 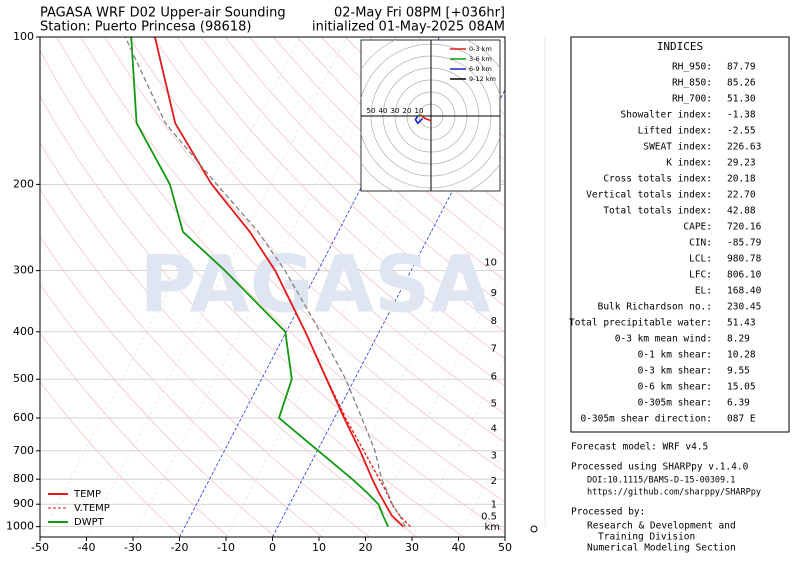 What do you see at coordinates (494, 293) in the screenshot?
I see `height-label: 9` at bounding box center [494, 293].